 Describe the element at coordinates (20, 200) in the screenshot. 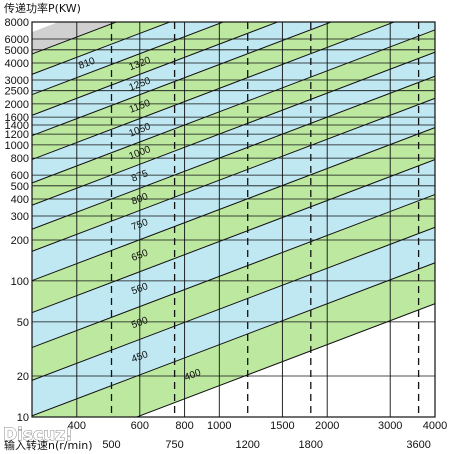

I see `y-tick-label: 400` at that location.